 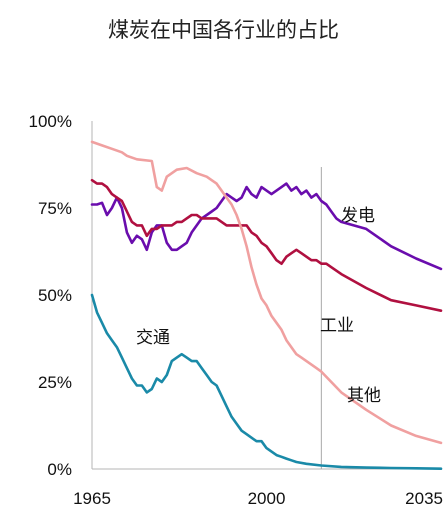 What do you see at coordinates (358, 216) in the screenshot?
I see `series-label-0: 发电` at bounding box center [358, 216].